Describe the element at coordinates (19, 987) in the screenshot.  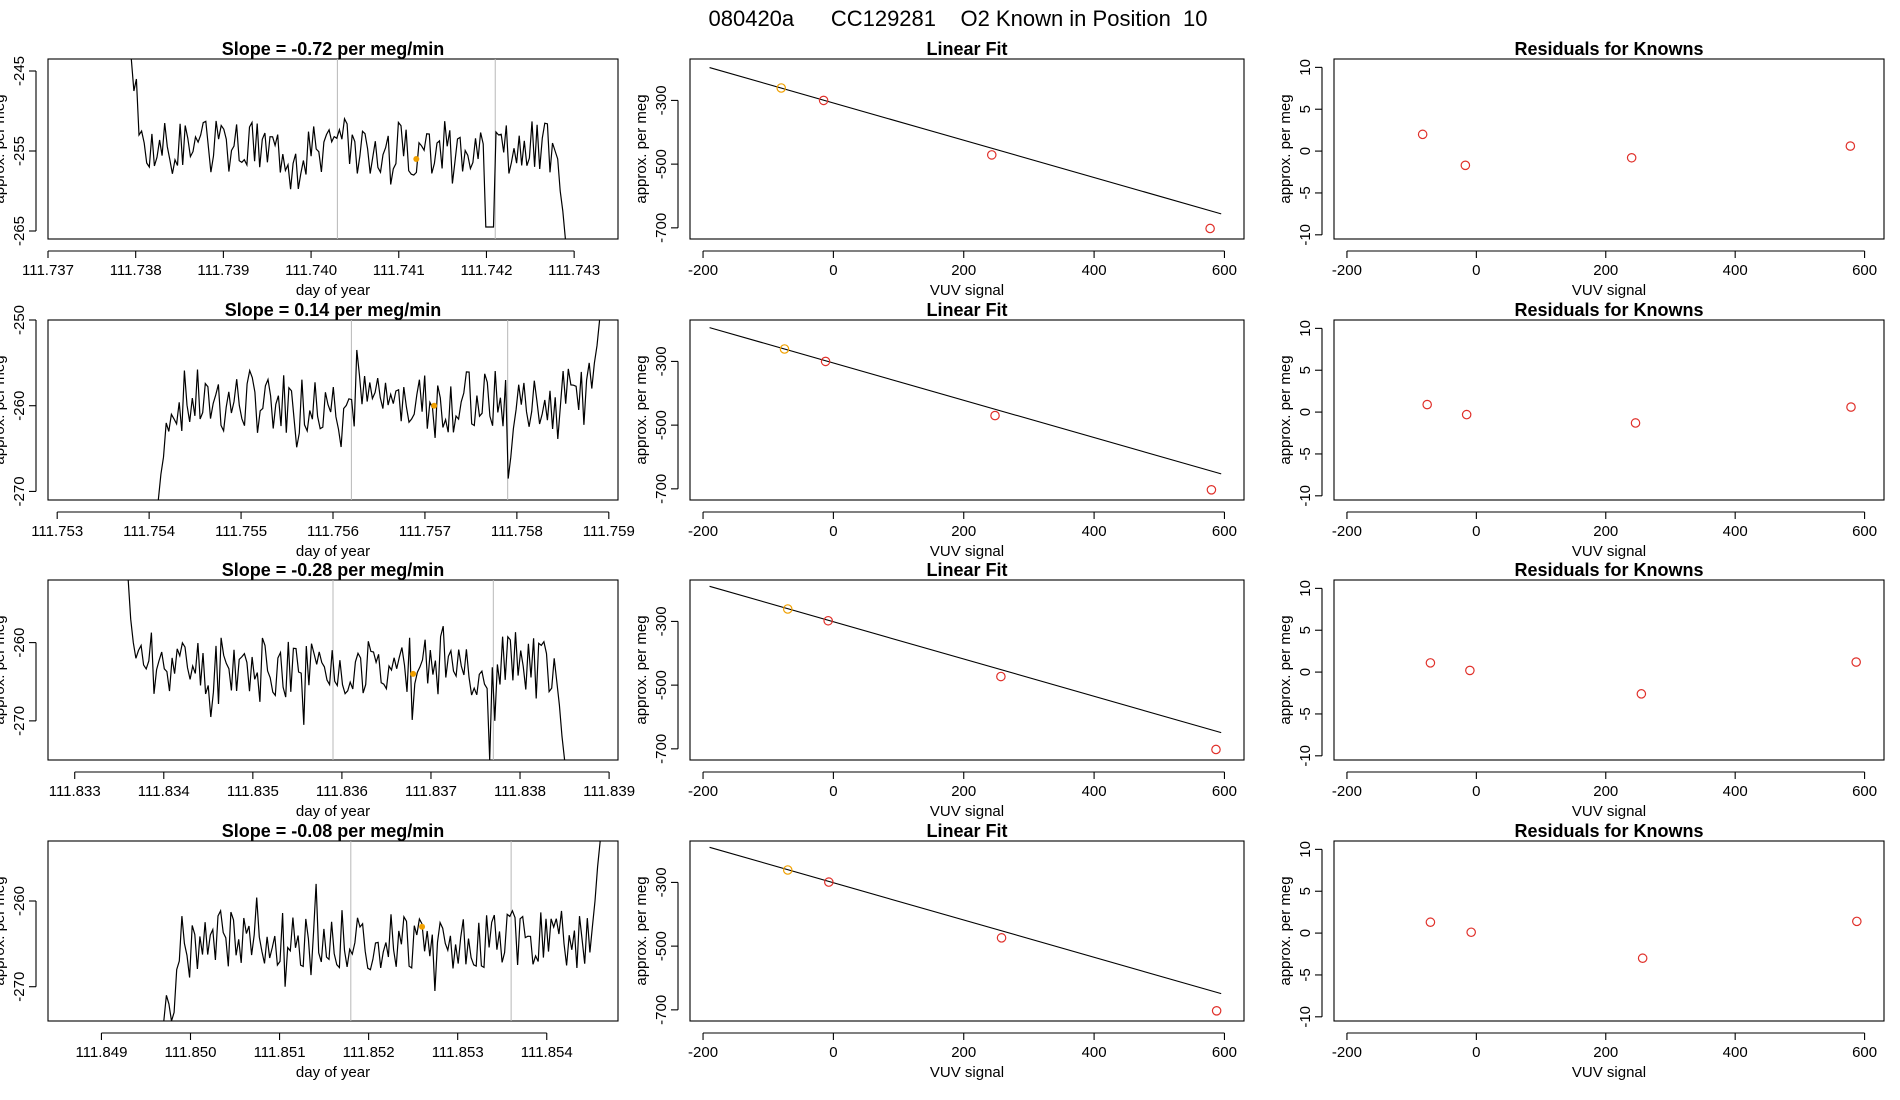
I see `y-tick-label: -270` at that location.